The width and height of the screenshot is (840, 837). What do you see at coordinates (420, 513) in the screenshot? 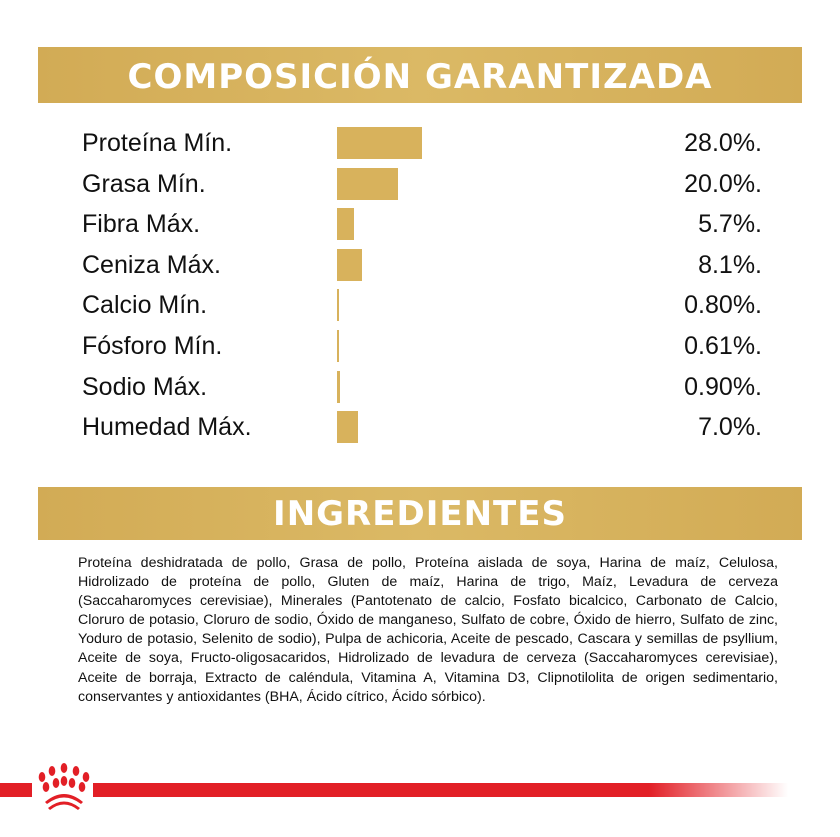
I see `ingredients-header: INGREDIENTES` at bounding box center [420, 513].